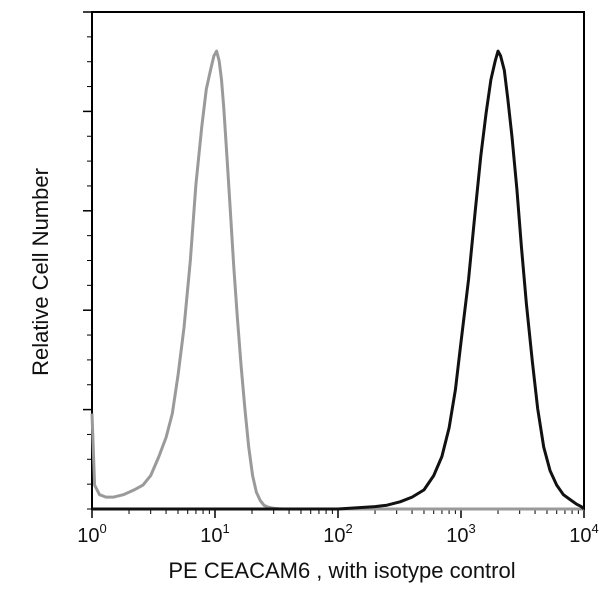 Image resolution: width=600 pixels, height=600 pixels. I want to click on x-tick-label: 10³, so click(460, 534).